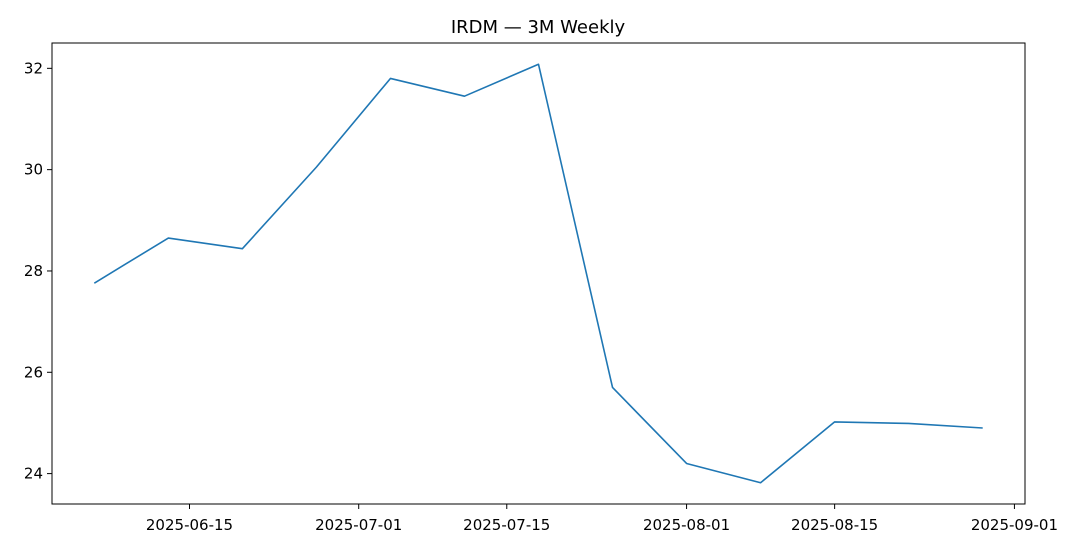 This screenshot has height=552, width=1080. Describe the element at coordinates (834, 525) in the screenshot. I see `x-tick-label: 2025-08-15` at that location.